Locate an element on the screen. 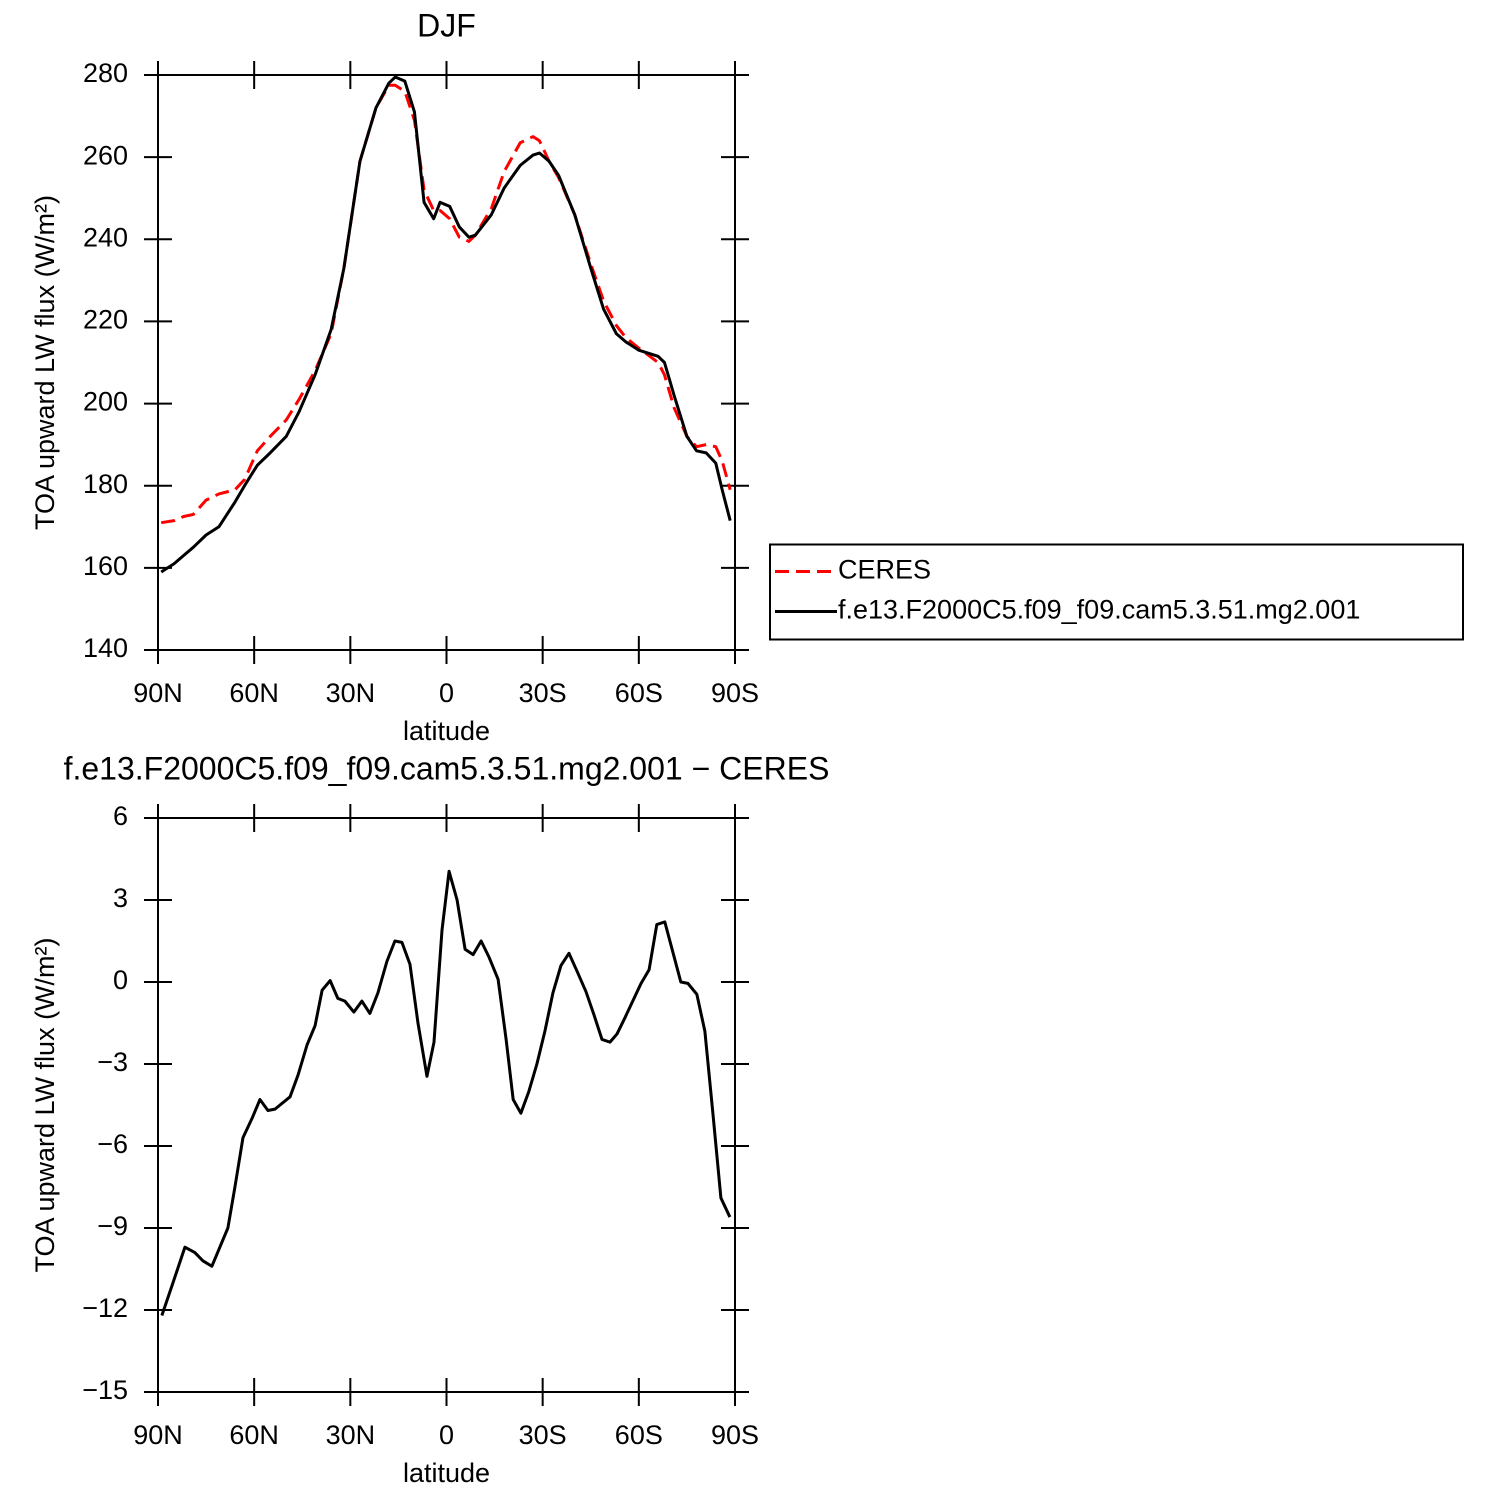  y-tick-label: 140 is located at coordinates (105, 648).